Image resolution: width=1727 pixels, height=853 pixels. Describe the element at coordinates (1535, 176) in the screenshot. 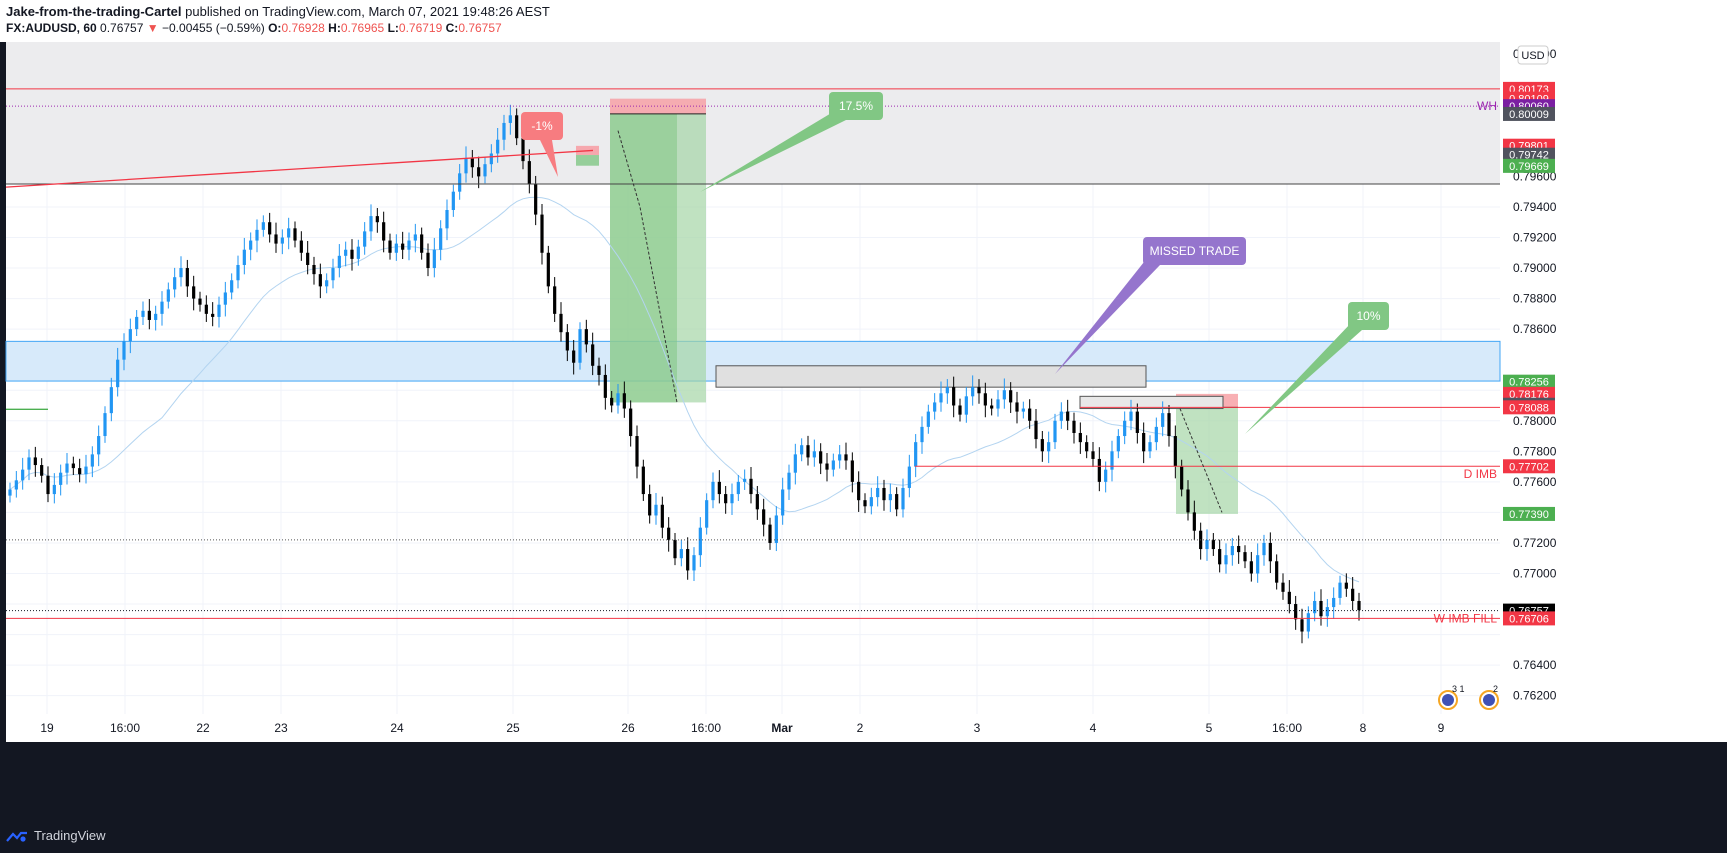

I see `y-tick-label: 0.79600` at that location.